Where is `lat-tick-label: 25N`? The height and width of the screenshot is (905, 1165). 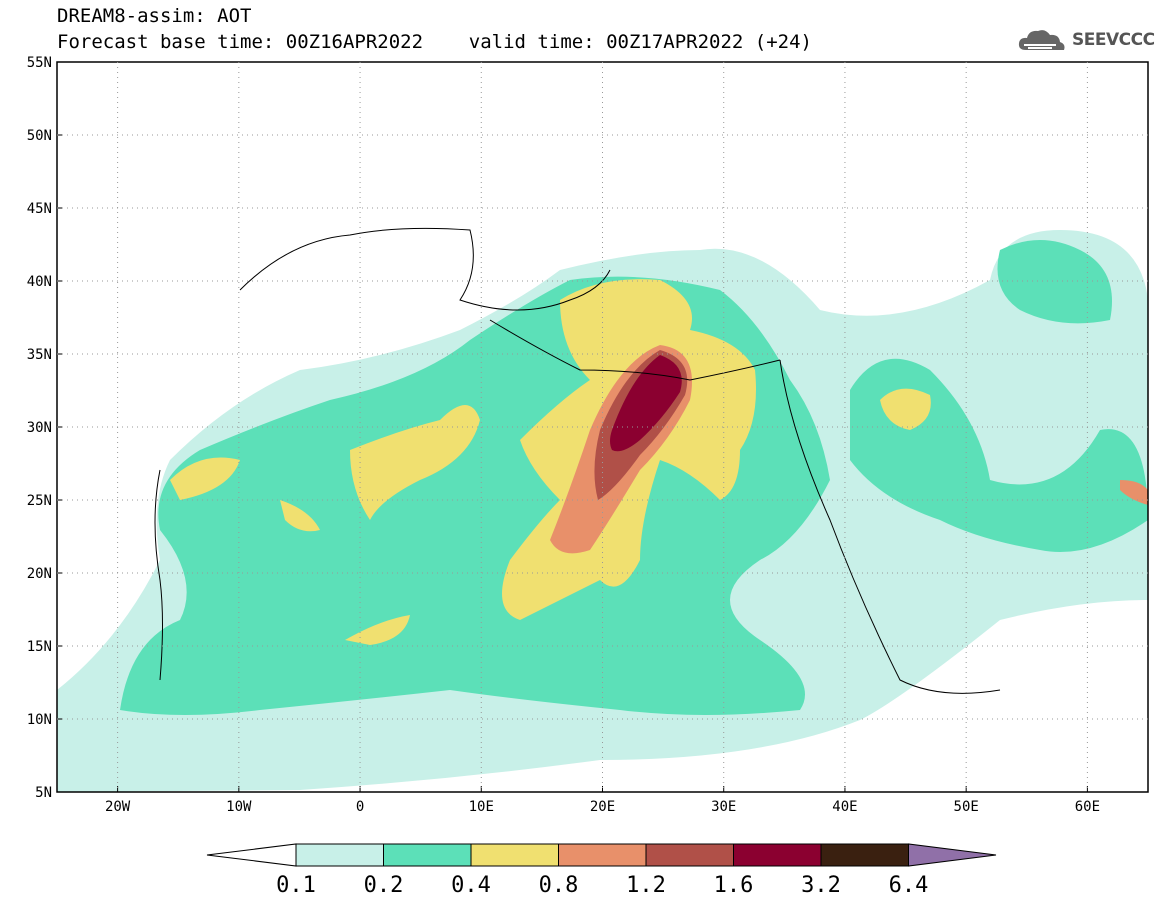
lat-tick-label: 25N is located at coordinates (39, 501).